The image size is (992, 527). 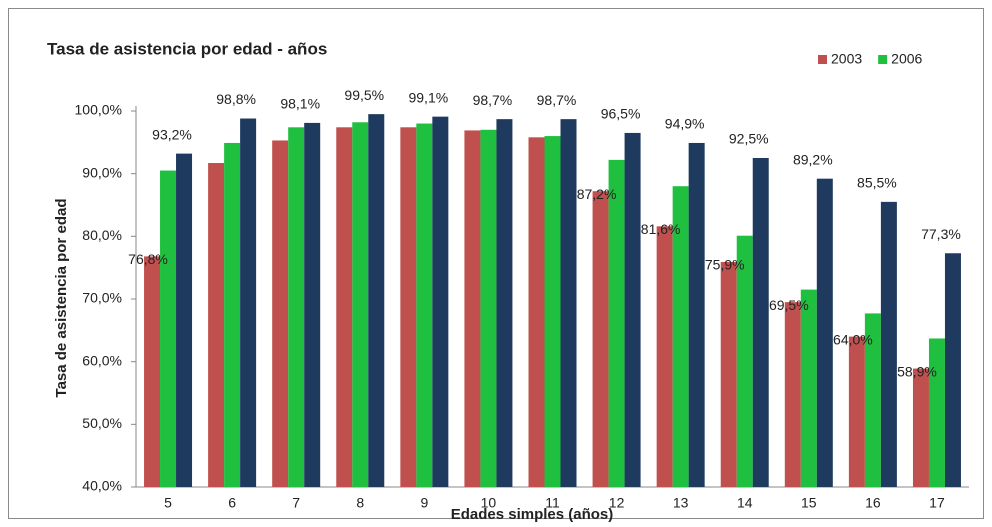 What do you see at coordinates (809, 503) in the screenshot?
I see `x-tick-label: 15` at bounding box center [809, 503].